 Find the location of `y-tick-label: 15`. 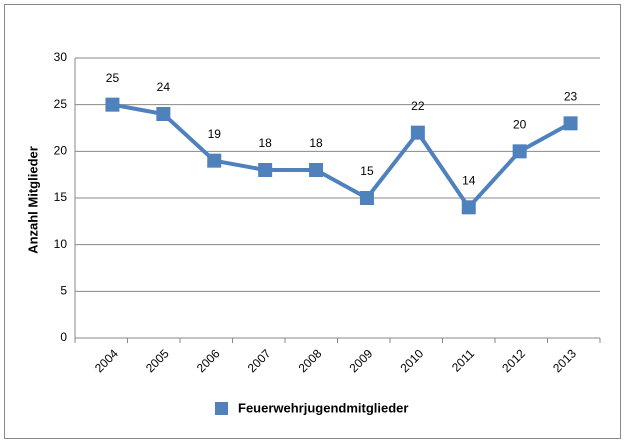

y-tick-label: 15 is located at coordinates (61, 197).